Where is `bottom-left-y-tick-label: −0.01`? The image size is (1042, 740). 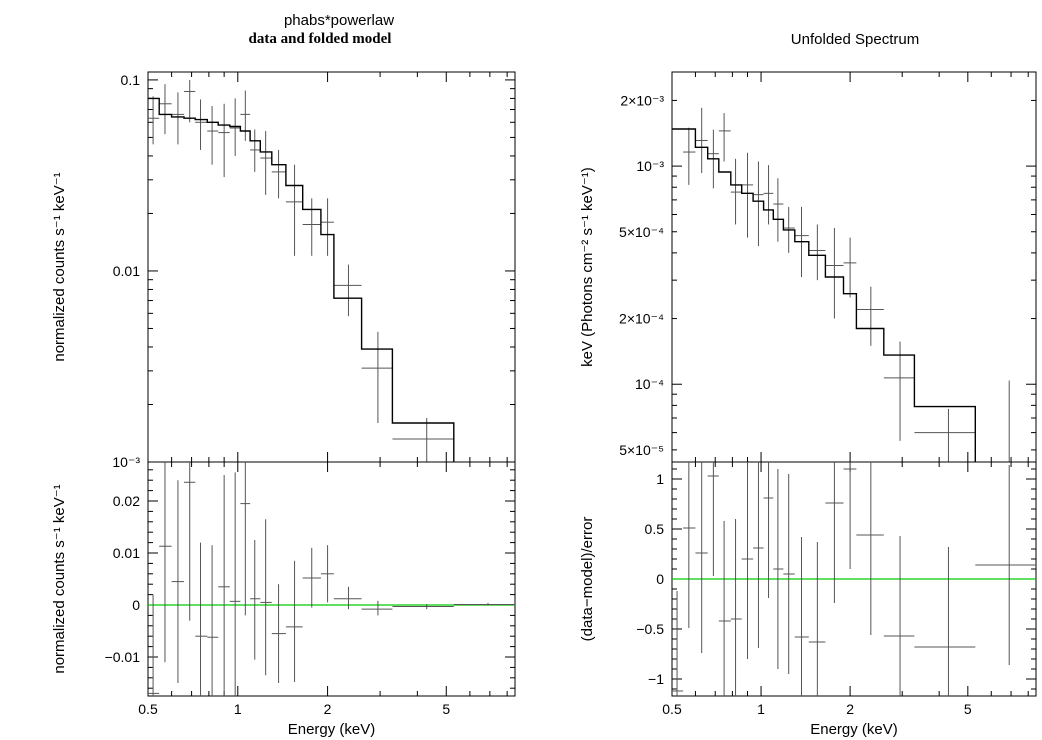 bottom-left-y-tick-label: −0.01 is located at coordinates (123, 657).